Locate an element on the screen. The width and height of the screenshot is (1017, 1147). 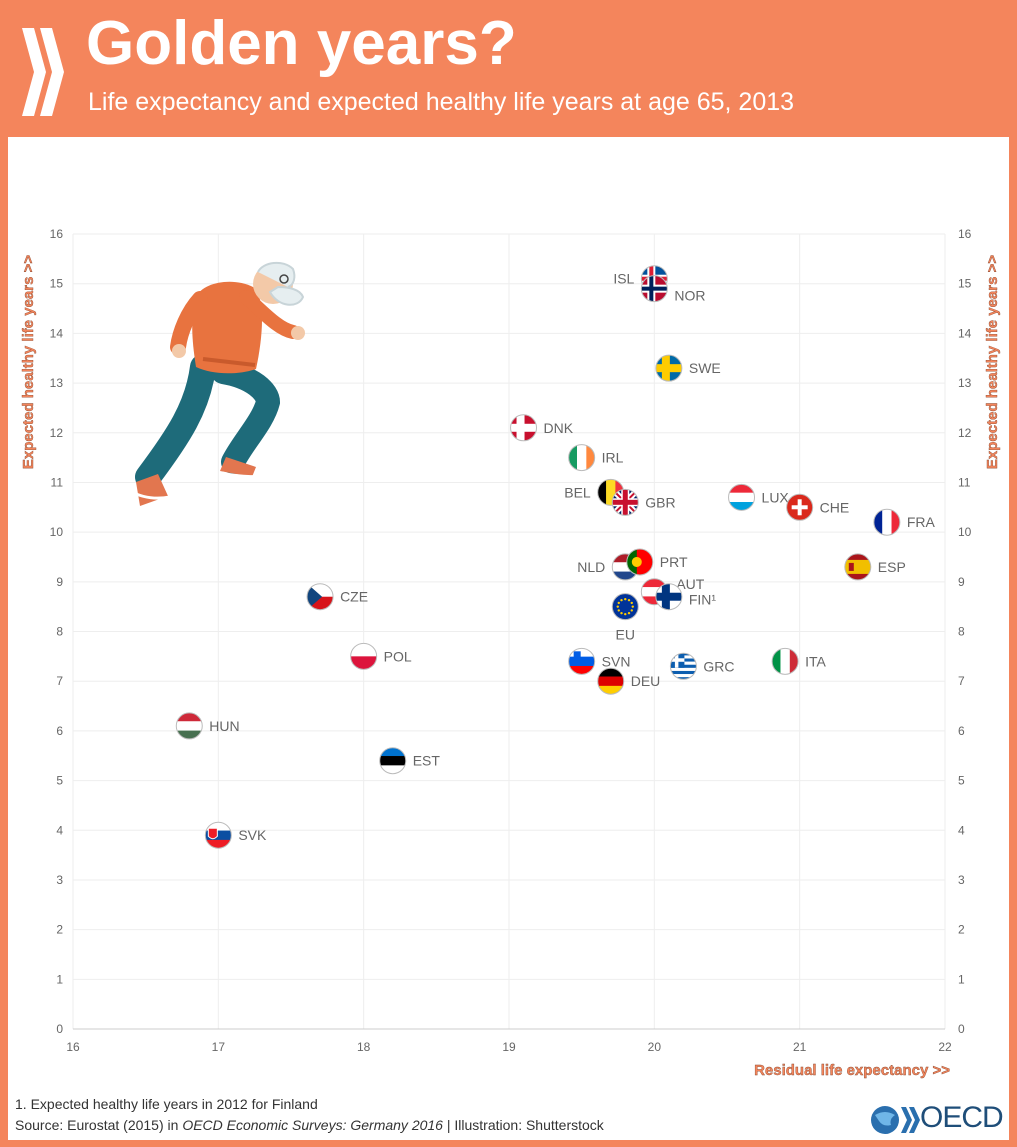
point-label: ISL is located at coordinates (623, 279).